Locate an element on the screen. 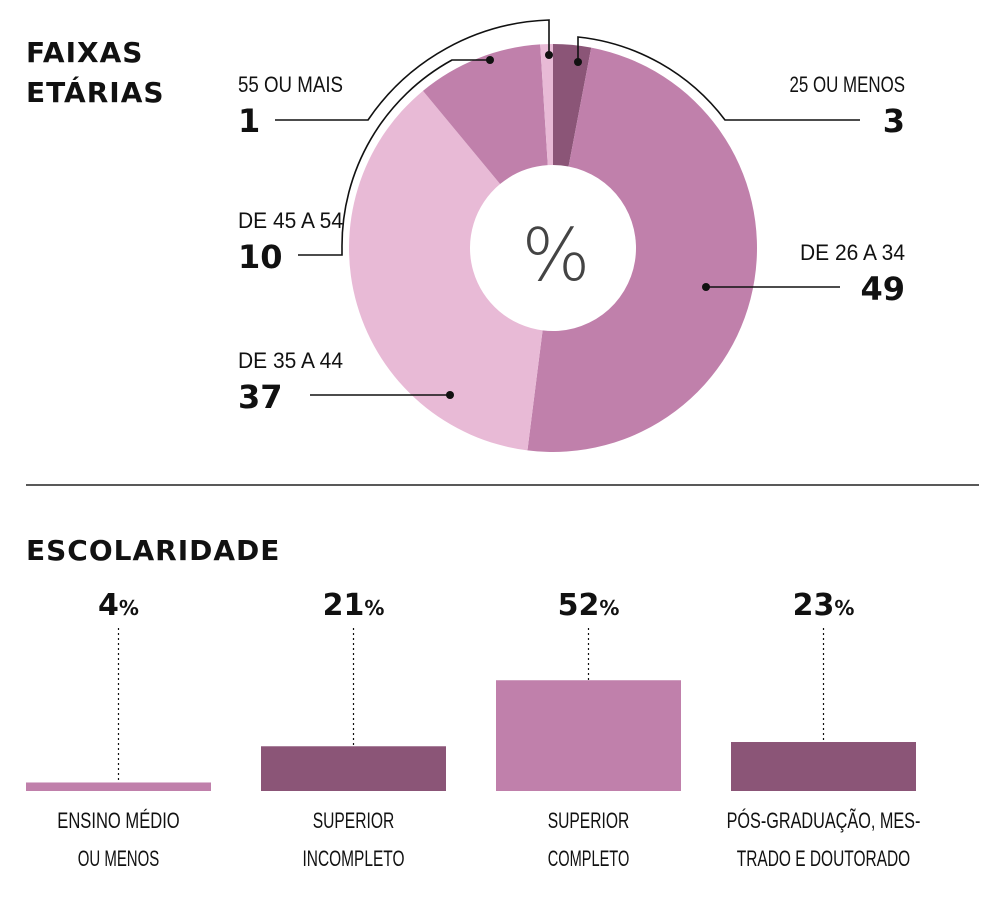 The image size is (1000, 900). bar-value-1: 21% is located at coordinates (354, 605).